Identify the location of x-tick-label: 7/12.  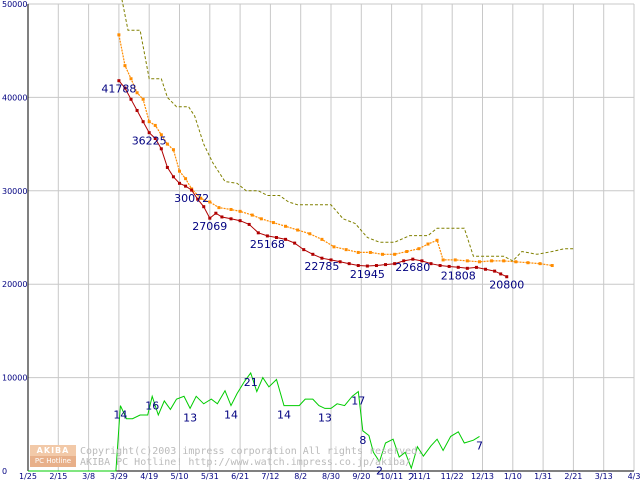
(270, 476).